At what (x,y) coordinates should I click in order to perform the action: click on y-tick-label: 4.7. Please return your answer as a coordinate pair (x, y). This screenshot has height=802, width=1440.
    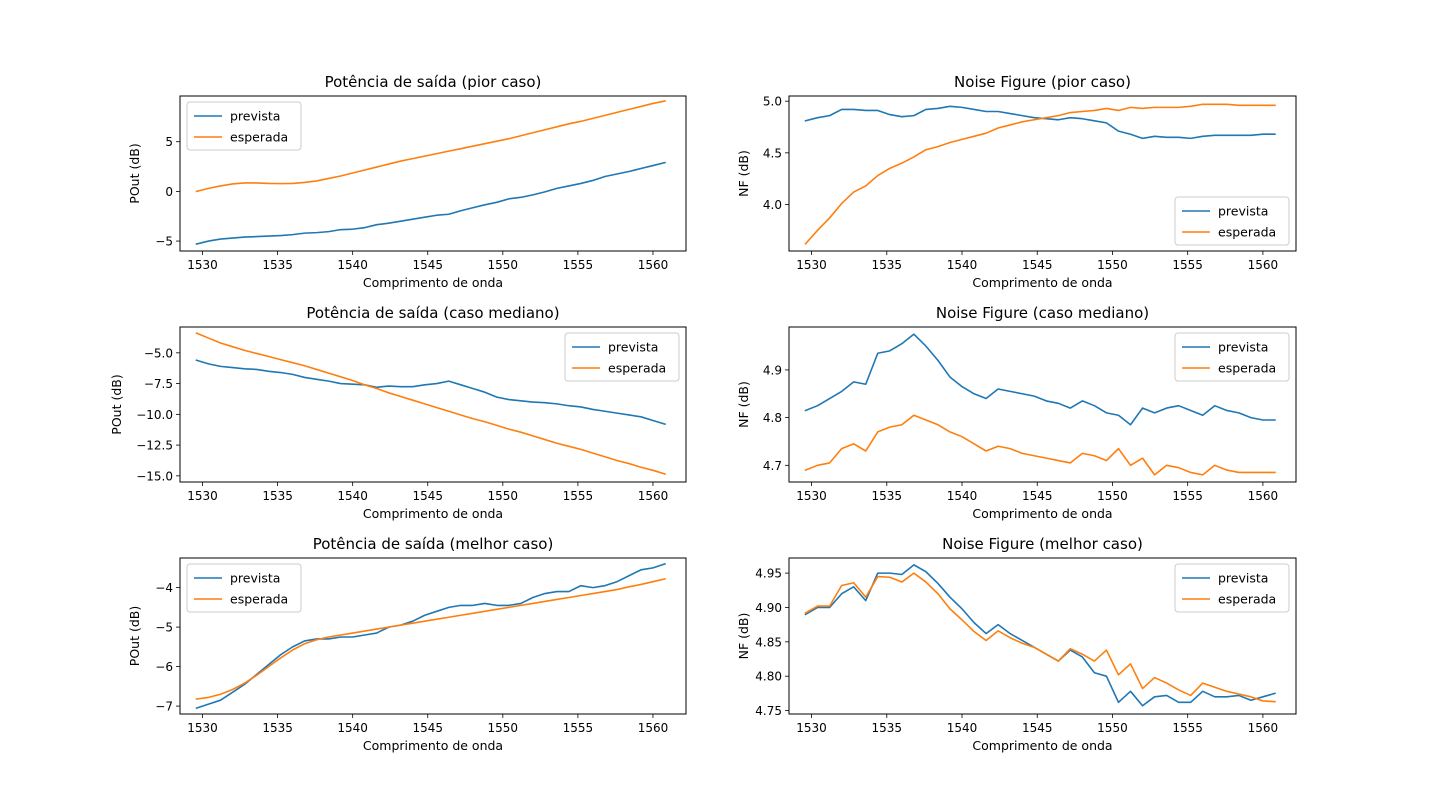
    Looking at the image, I should click on (772, 466).